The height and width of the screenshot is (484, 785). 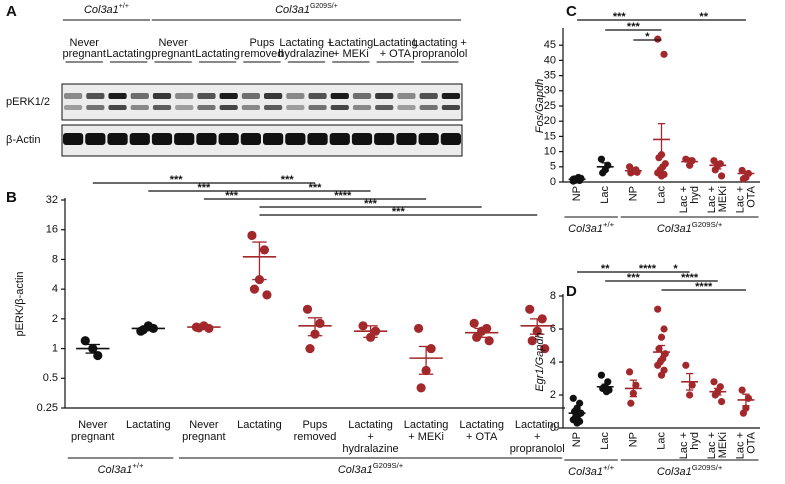 I want to click on blot-row-label: β-Actin, so click(x=23, y=140).